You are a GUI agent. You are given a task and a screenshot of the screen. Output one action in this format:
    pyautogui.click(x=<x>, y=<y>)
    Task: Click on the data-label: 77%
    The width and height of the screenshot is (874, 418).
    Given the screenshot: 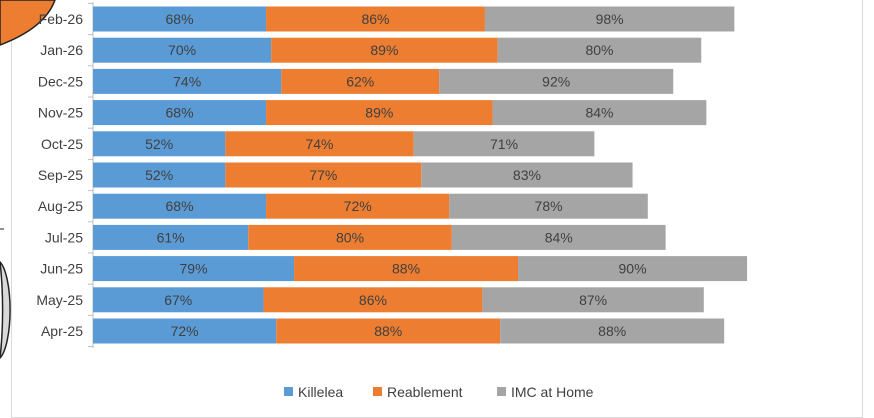 What is the action you would take?
    pyautogui.click(x=323, y=175)
    